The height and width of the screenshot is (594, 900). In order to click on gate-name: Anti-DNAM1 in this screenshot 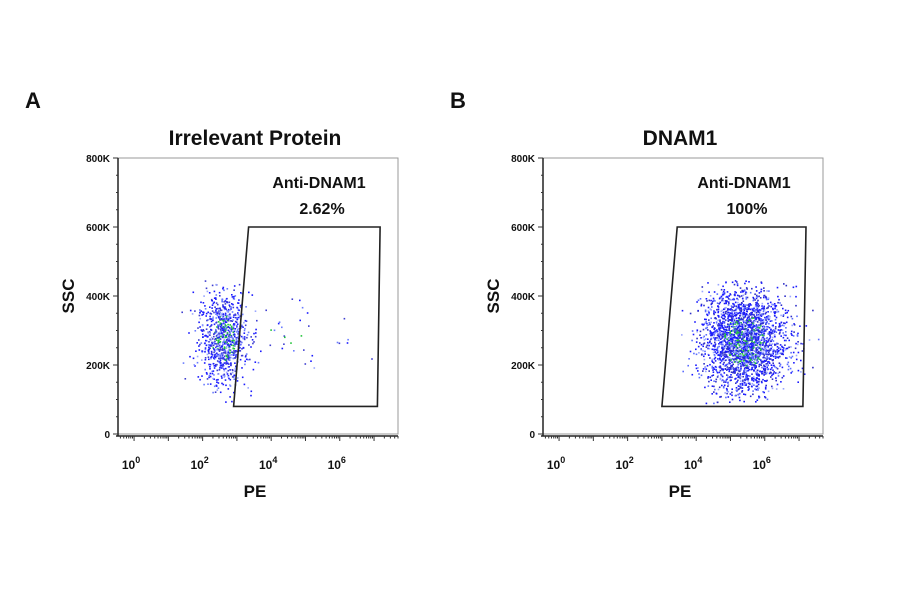, I will do `click(743, 183)`.